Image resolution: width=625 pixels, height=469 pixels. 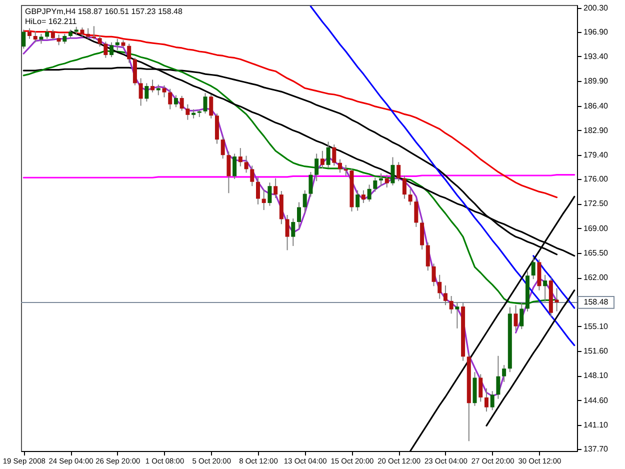 What do you see at coordinates (596, 228) in the screenshot?
I see `y-tick-label: 169.00` at bounding box center [596, 228].